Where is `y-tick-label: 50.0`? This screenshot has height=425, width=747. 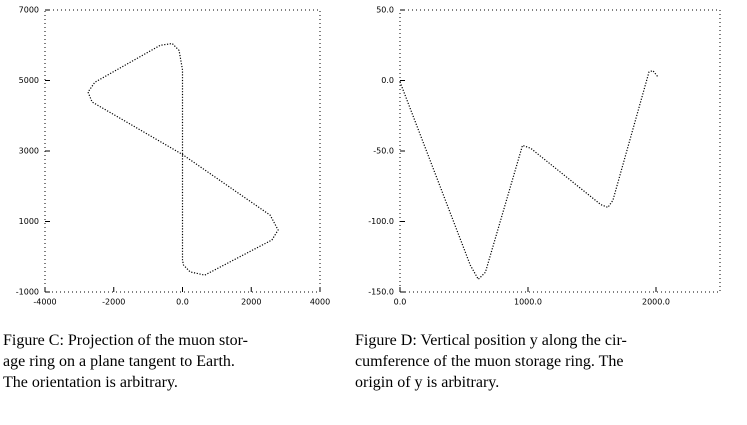 y-tick-label: 50.0 is located at coordinates (385, 10).